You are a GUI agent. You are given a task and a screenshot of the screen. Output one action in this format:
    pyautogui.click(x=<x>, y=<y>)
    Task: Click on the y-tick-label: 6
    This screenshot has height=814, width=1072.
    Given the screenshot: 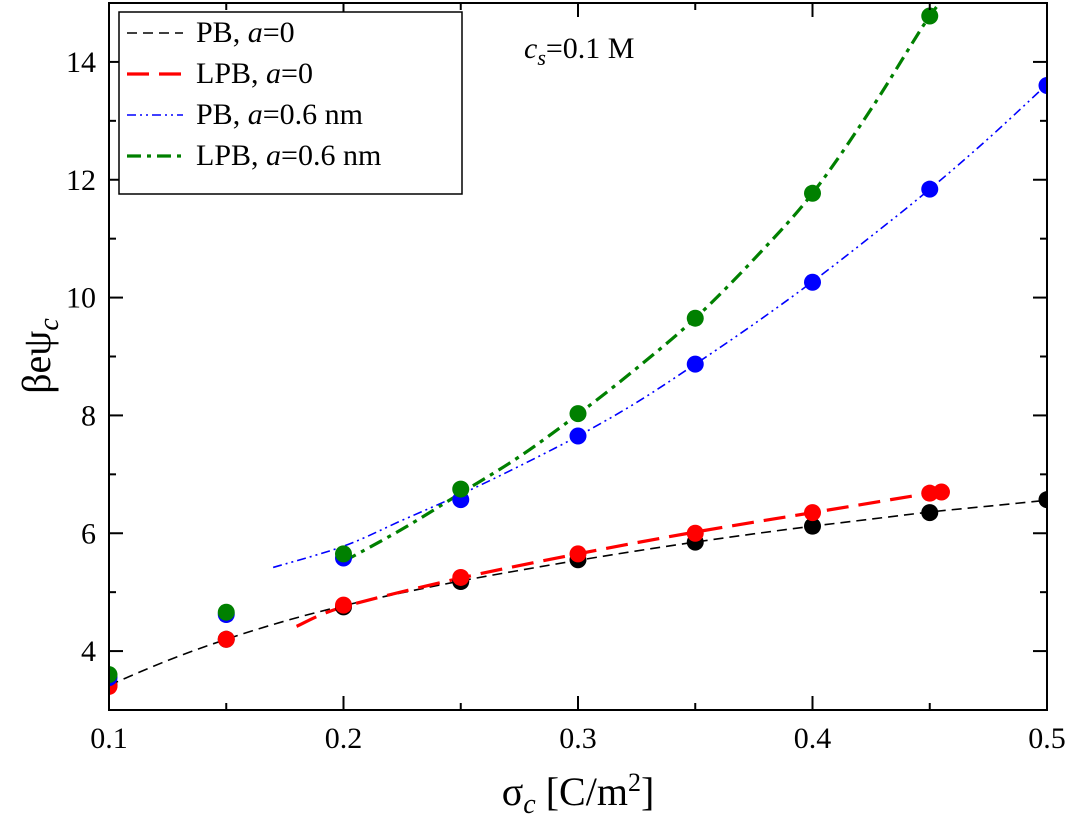 What is the action you would take?
    pyautogui.click(x=88, y=533)
    